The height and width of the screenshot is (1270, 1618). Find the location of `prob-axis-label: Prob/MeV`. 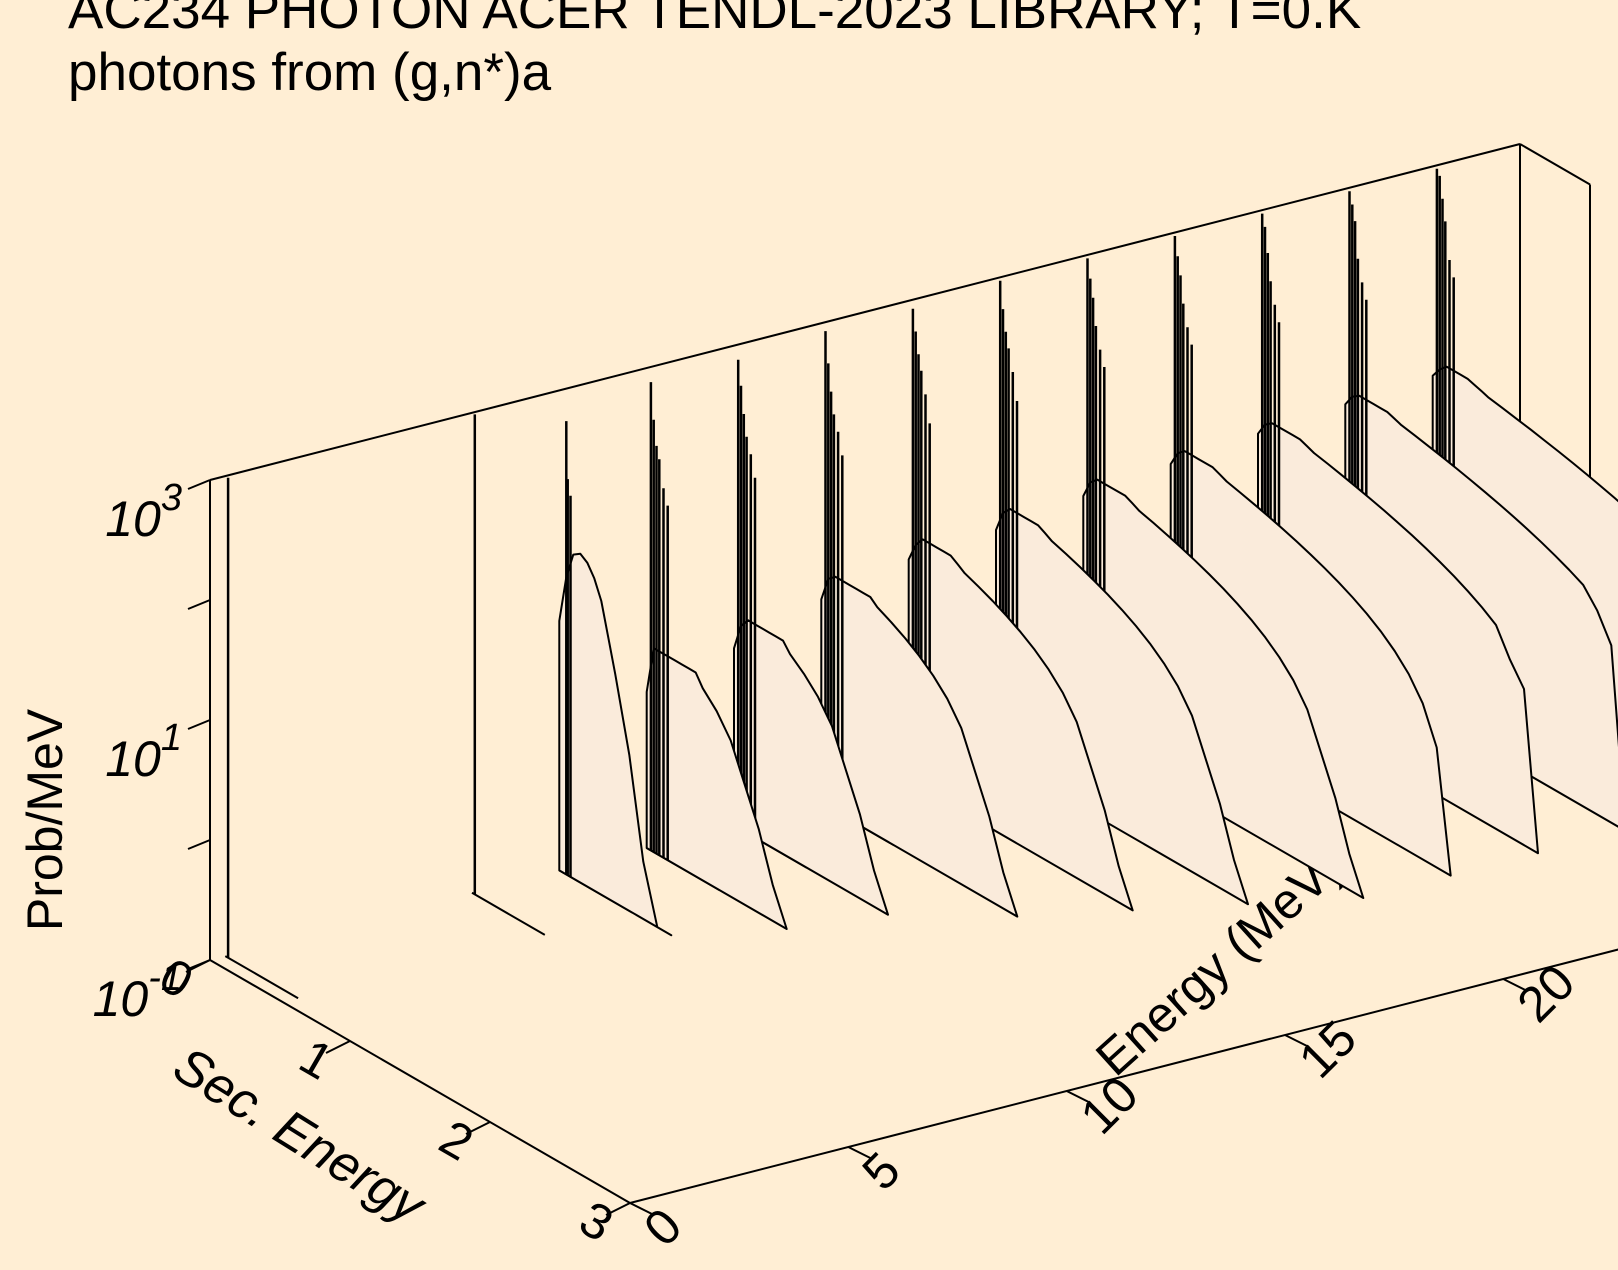

prob-axis-label: Prob/MeV is located at coordinates (45, 819).